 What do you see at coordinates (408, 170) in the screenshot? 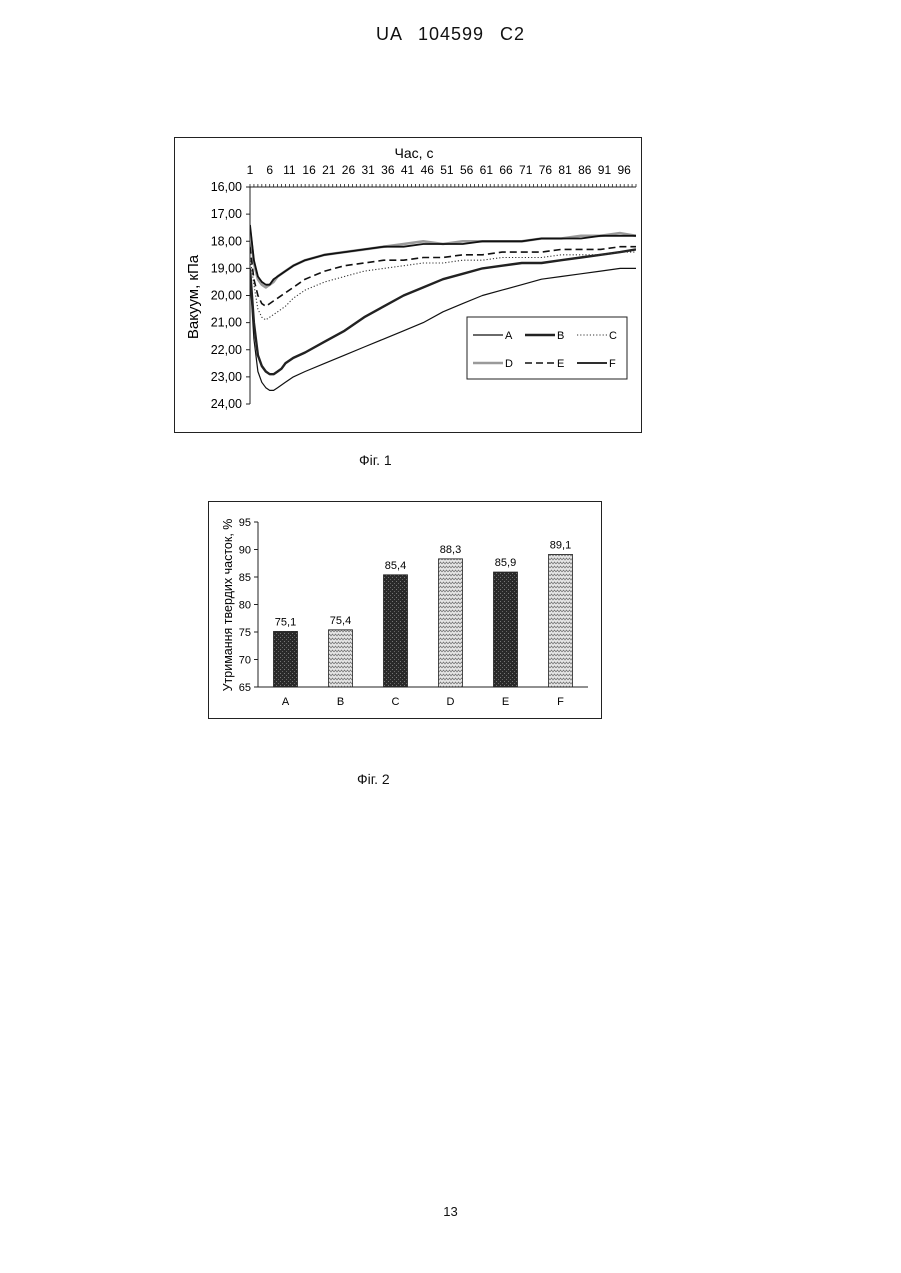
I see `x-tick-label: 41` at bounding box center [408, 170].